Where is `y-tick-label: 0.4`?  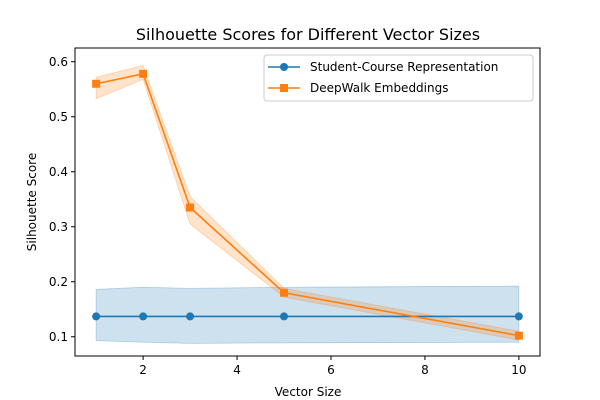
y-tick-label: 0.4 is located at coordinates (58, 172).